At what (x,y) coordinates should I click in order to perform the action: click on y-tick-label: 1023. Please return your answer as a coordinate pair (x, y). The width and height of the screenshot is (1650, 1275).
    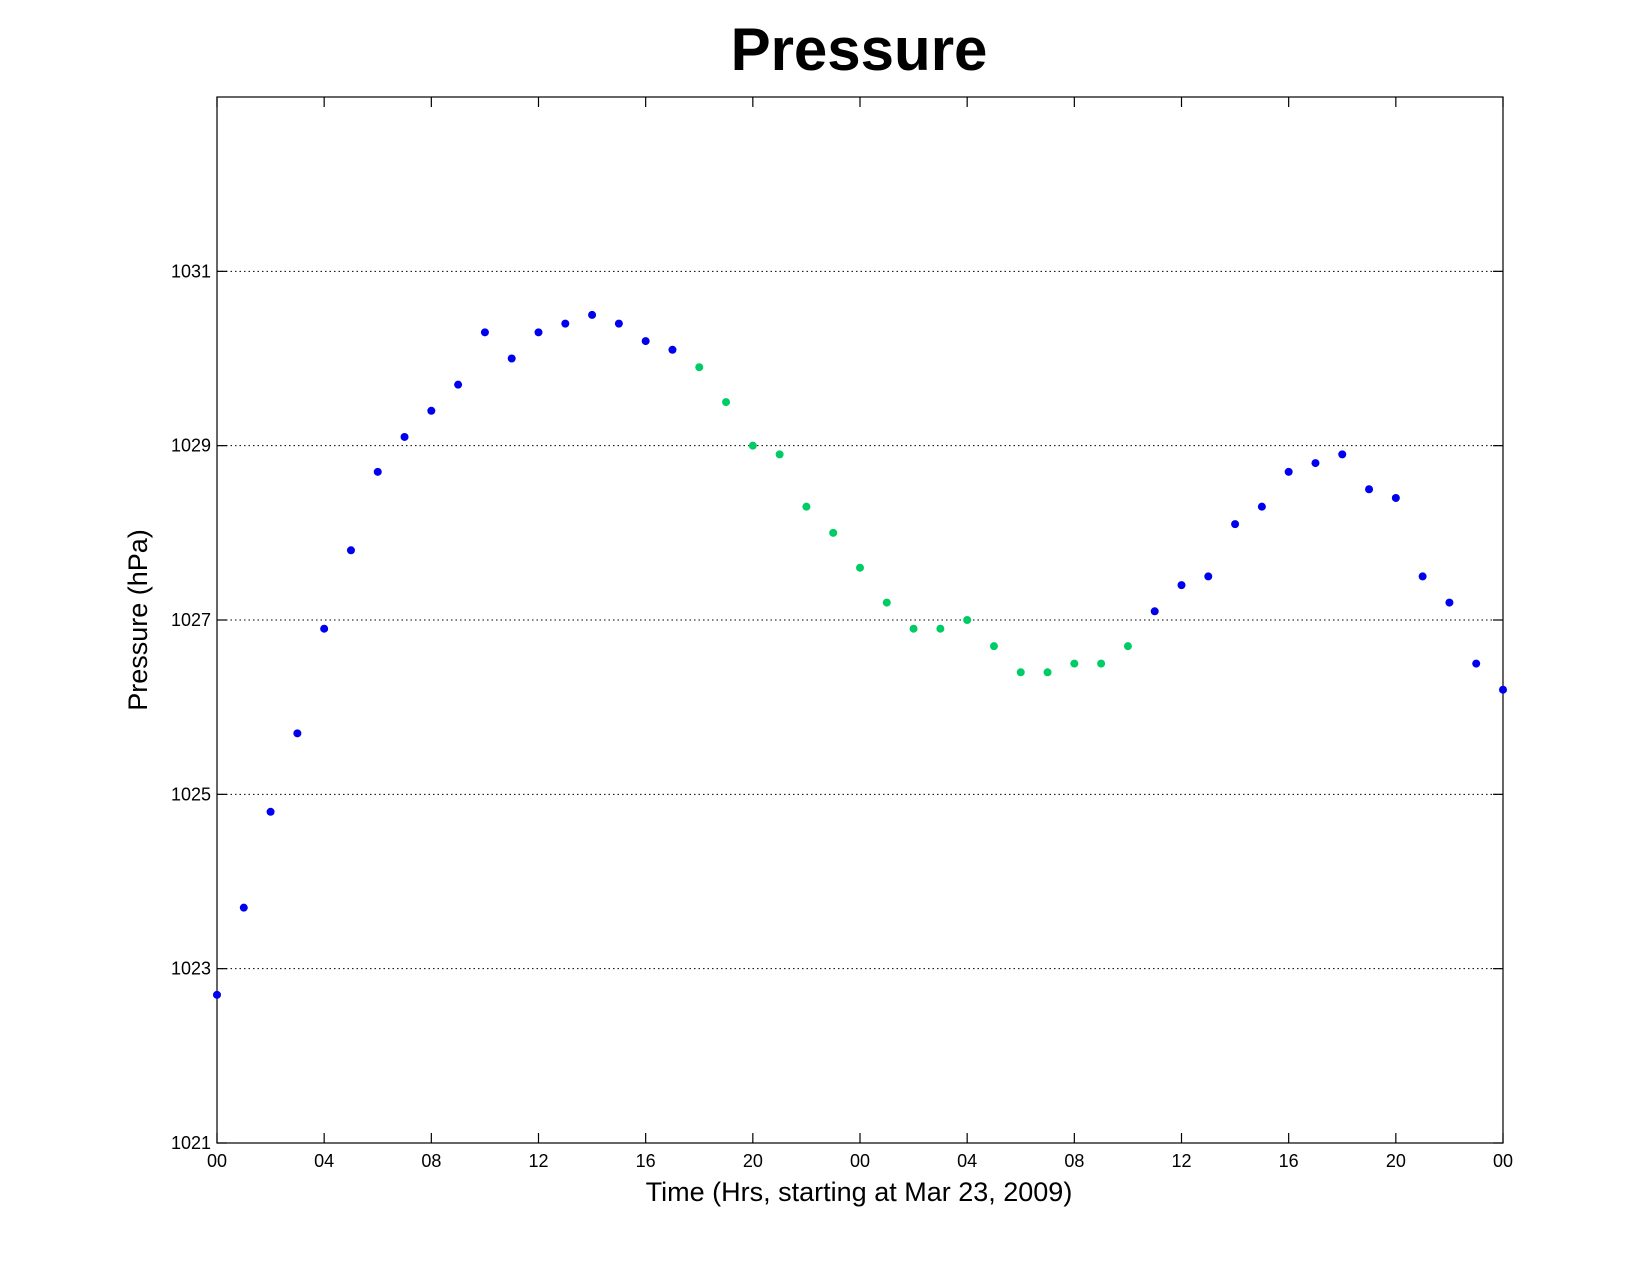
    Looking at the image, I should click on (191, 969).